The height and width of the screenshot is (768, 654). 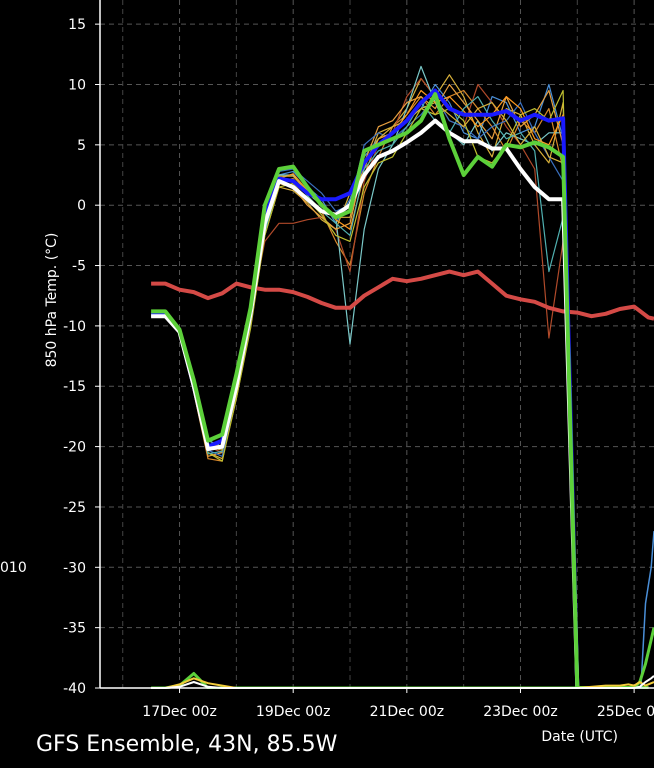 I want to click on y-tick-label: 15, so click(x=77, y=25).